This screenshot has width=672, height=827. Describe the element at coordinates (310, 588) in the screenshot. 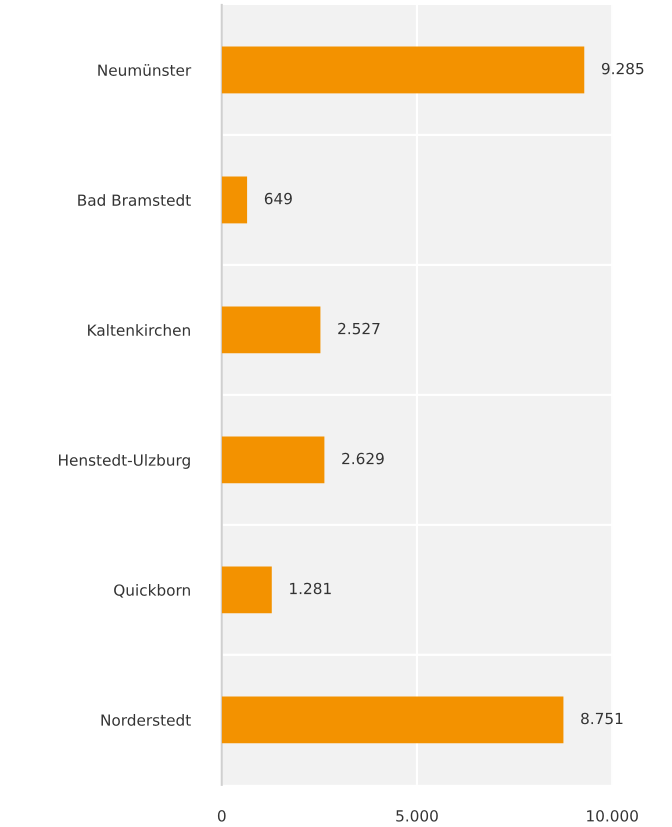

I see `data-label: 1.281` at that location.